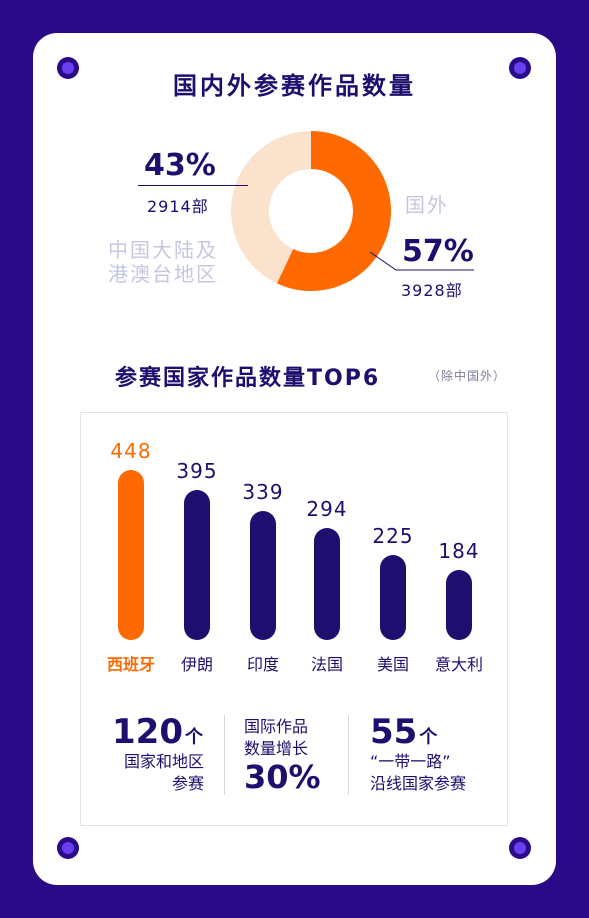  Describe the element at coordinates (276, 748) in the screenshot. I see `growth-label-line2: 数量增长` at that location.